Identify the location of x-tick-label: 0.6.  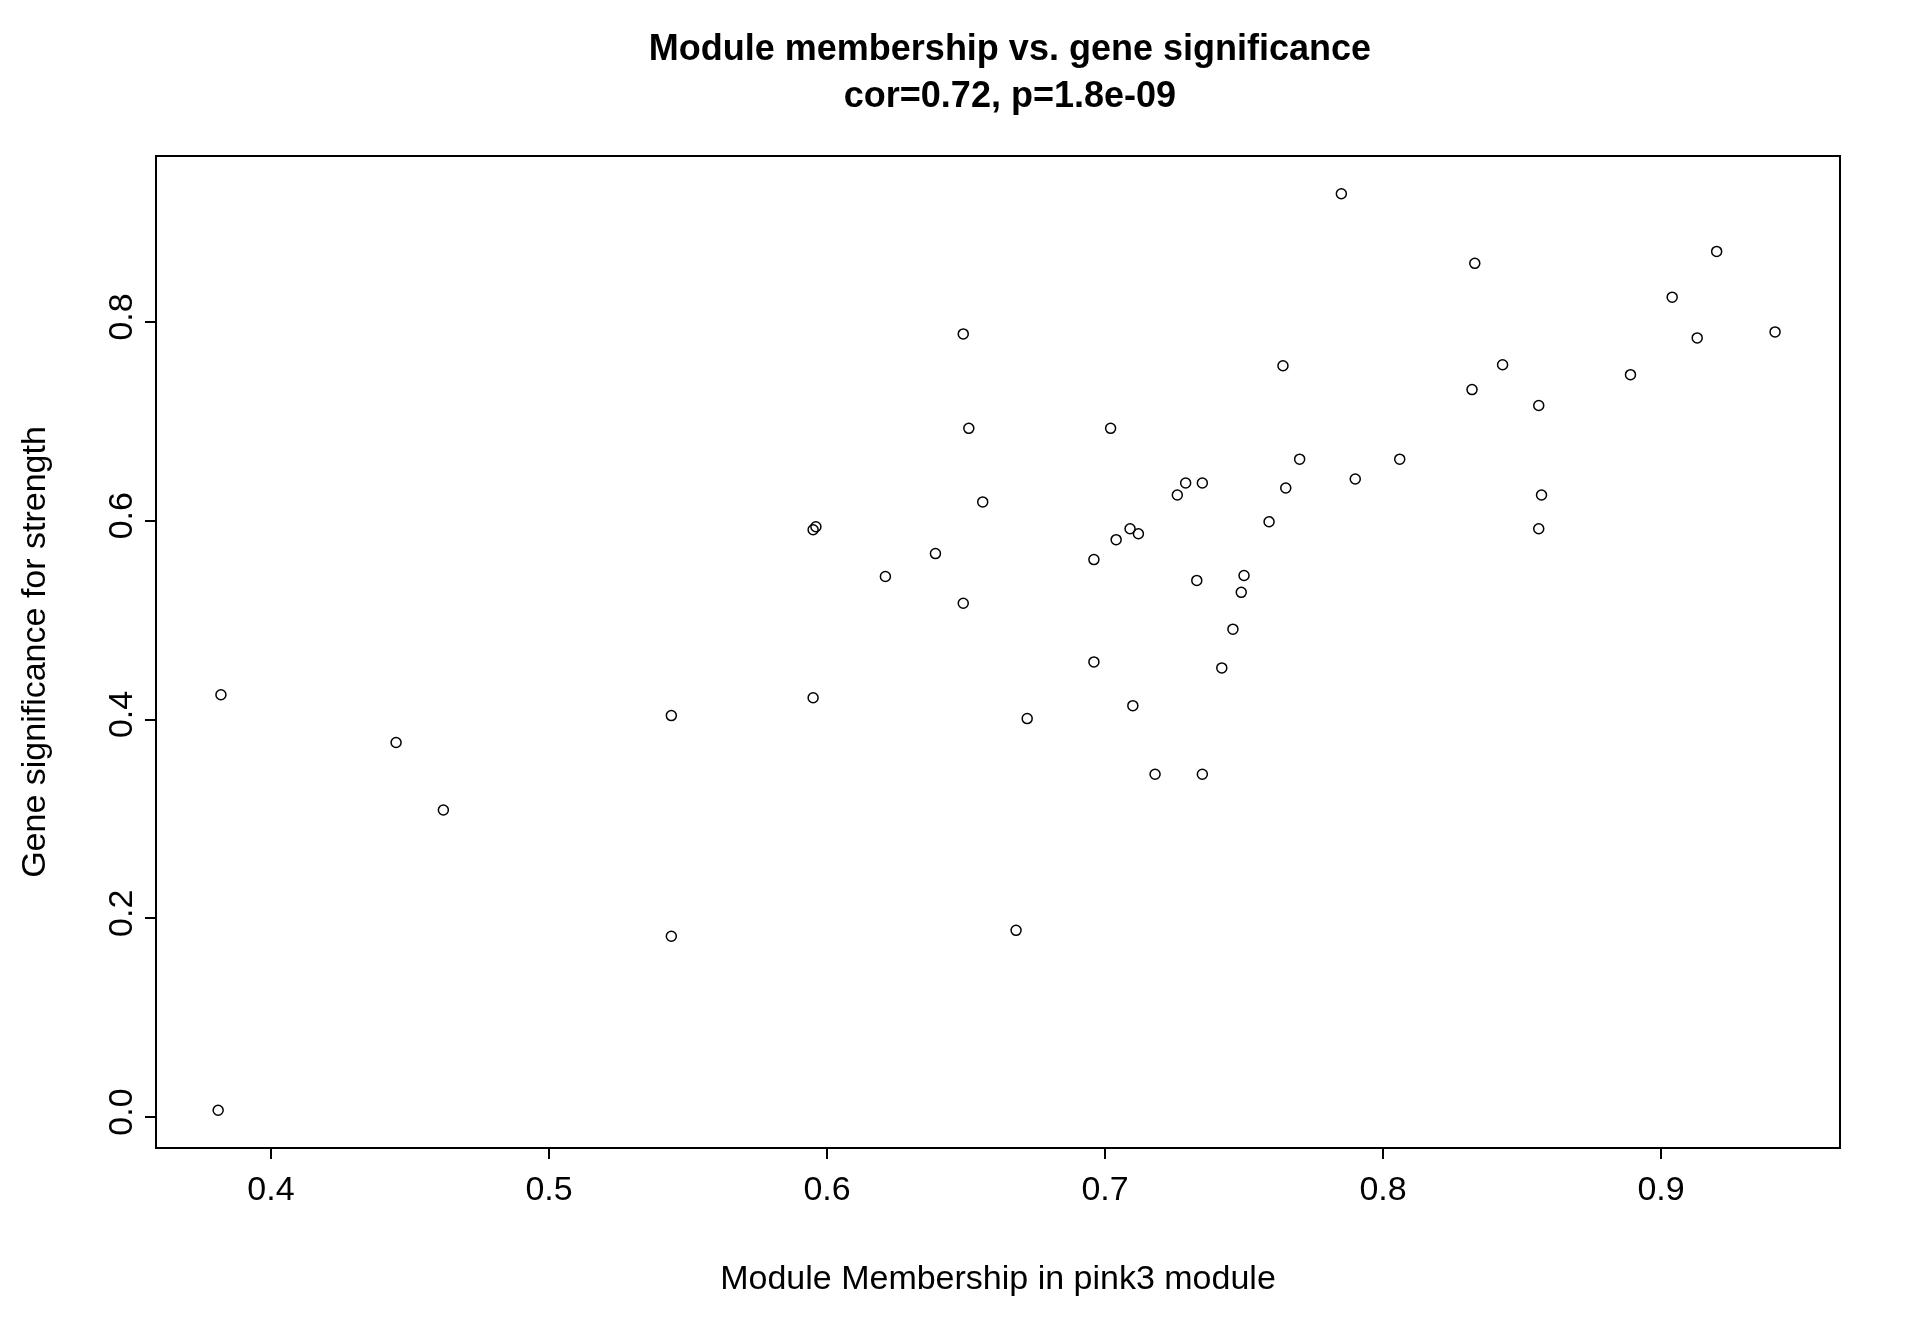
(827, 1187).